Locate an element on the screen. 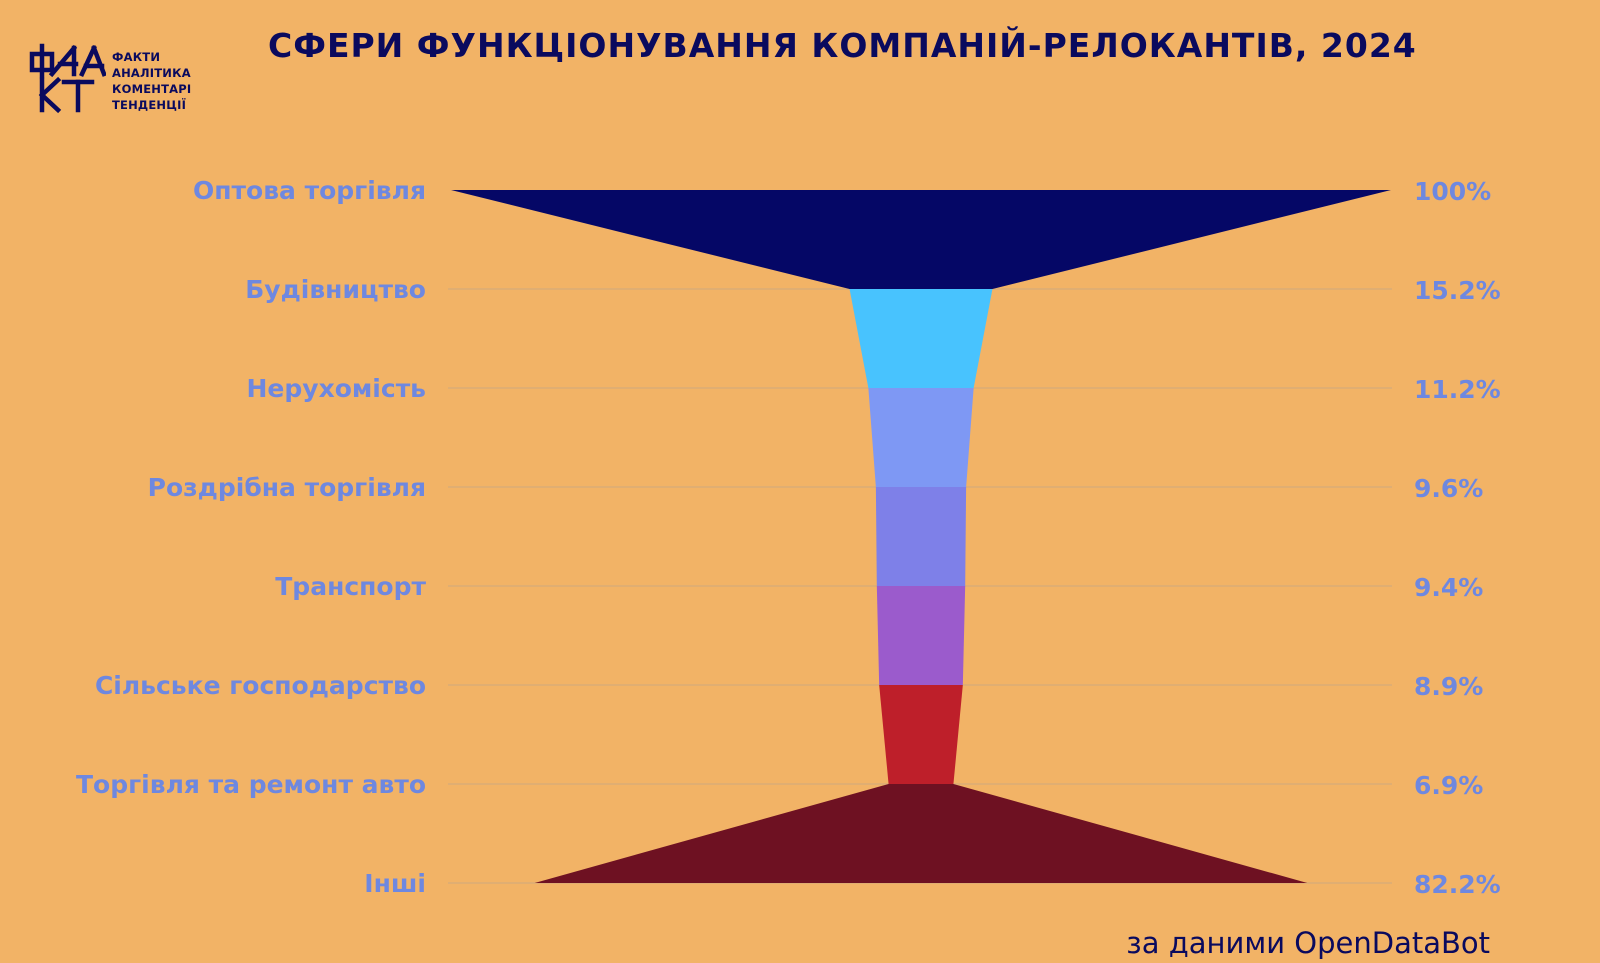 The image size is (1600, 963). value-label: 6.9% is located at coordinates (1448, 785).